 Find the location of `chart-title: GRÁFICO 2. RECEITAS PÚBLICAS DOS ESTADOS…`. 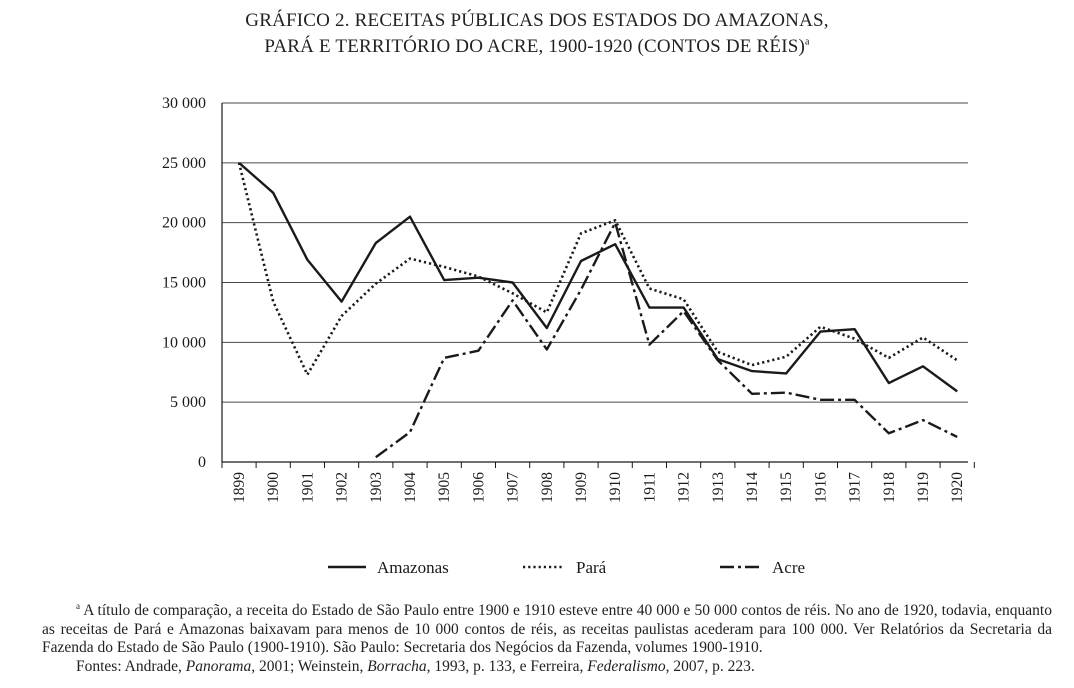

chart-title: GRÁFICO 2. RECEITAS PÚBLICAS DOS ESTADOS… is located at coordinates (537, 34).